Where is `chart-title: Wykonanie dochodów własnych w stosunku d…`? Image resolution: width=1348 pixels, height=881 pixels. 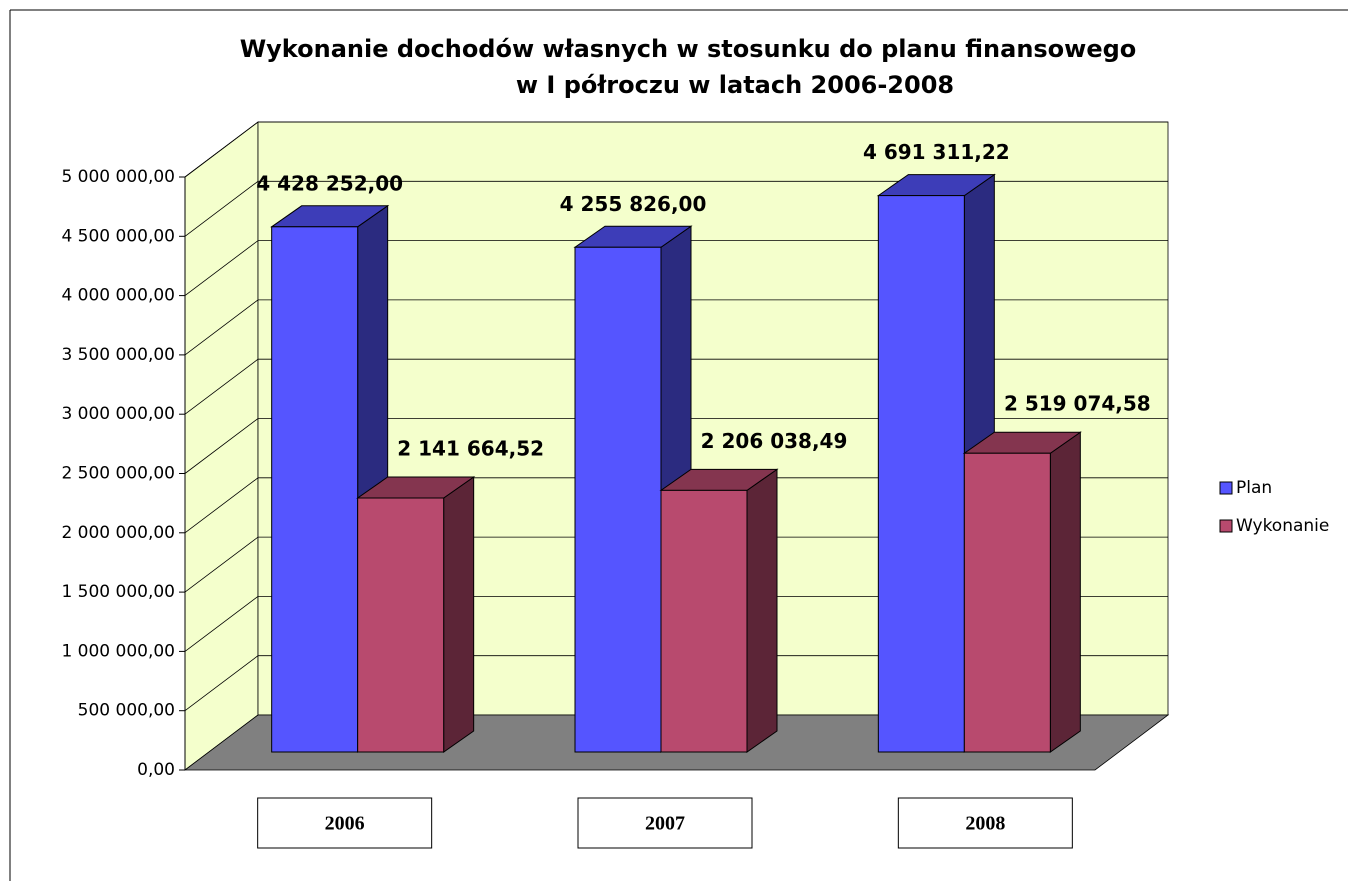
chart-title: Wykonanie dochodów własnych w stosunku d… is located at coordinates (688, 49).